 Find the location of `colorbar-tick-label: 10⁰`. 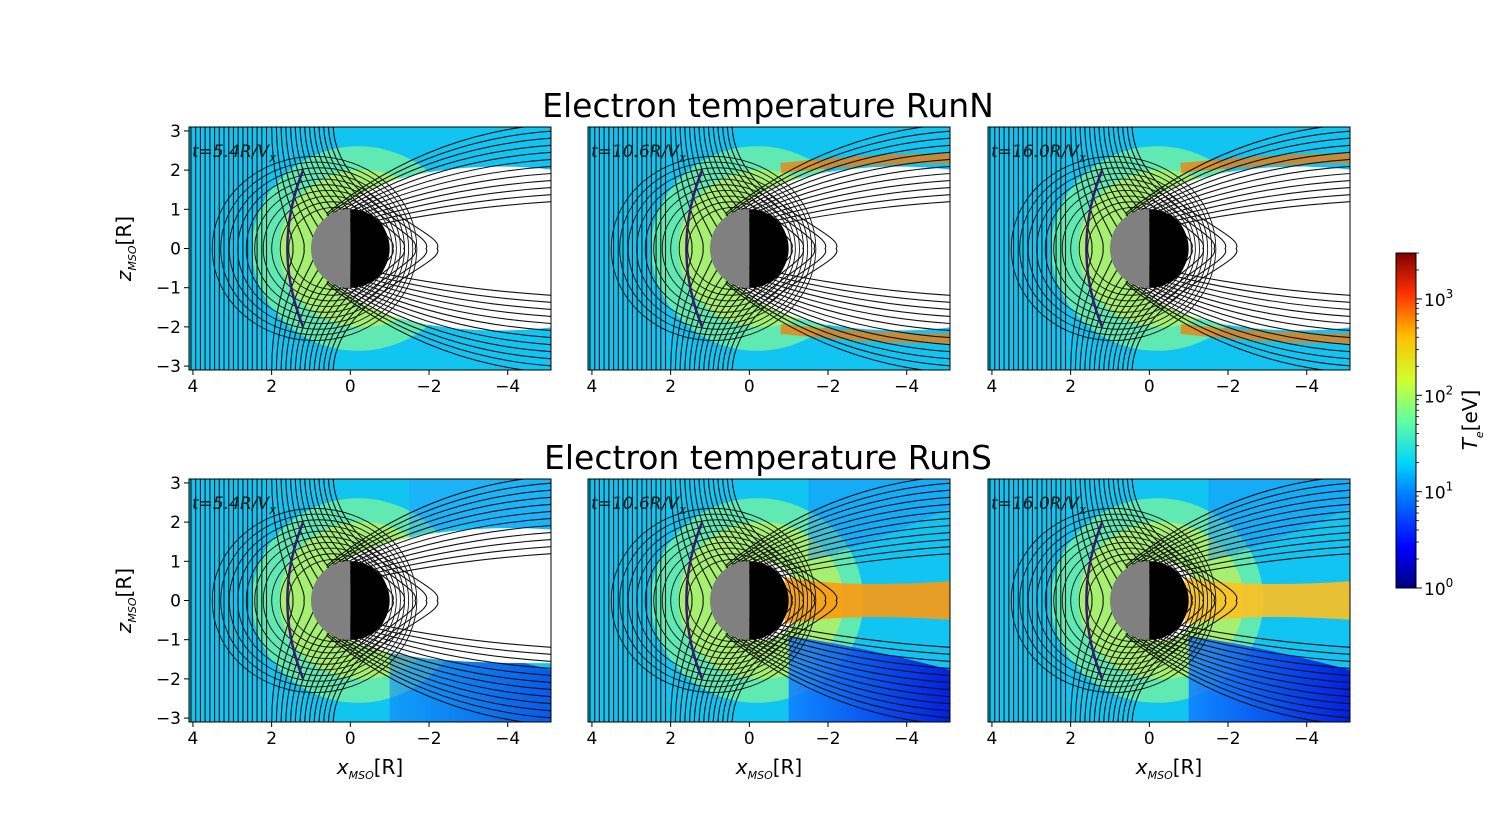

colorbar-tick-label: 10⁰ is located at coordinates (1438, 588).